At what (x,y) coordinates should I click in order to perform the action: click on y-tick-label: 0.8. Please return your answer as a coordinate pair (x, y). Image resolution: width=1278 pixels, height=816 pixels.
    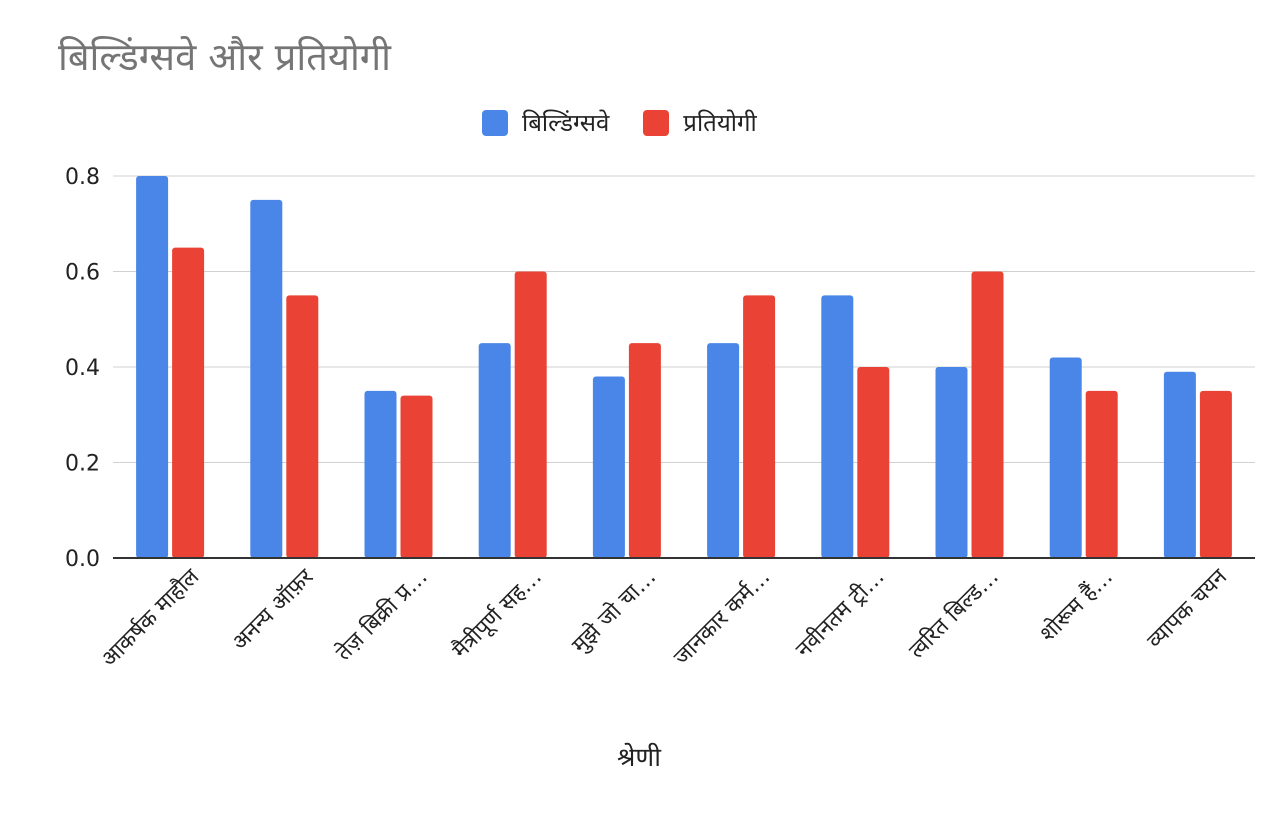
    Looking at the image, I should click on (82, 177).